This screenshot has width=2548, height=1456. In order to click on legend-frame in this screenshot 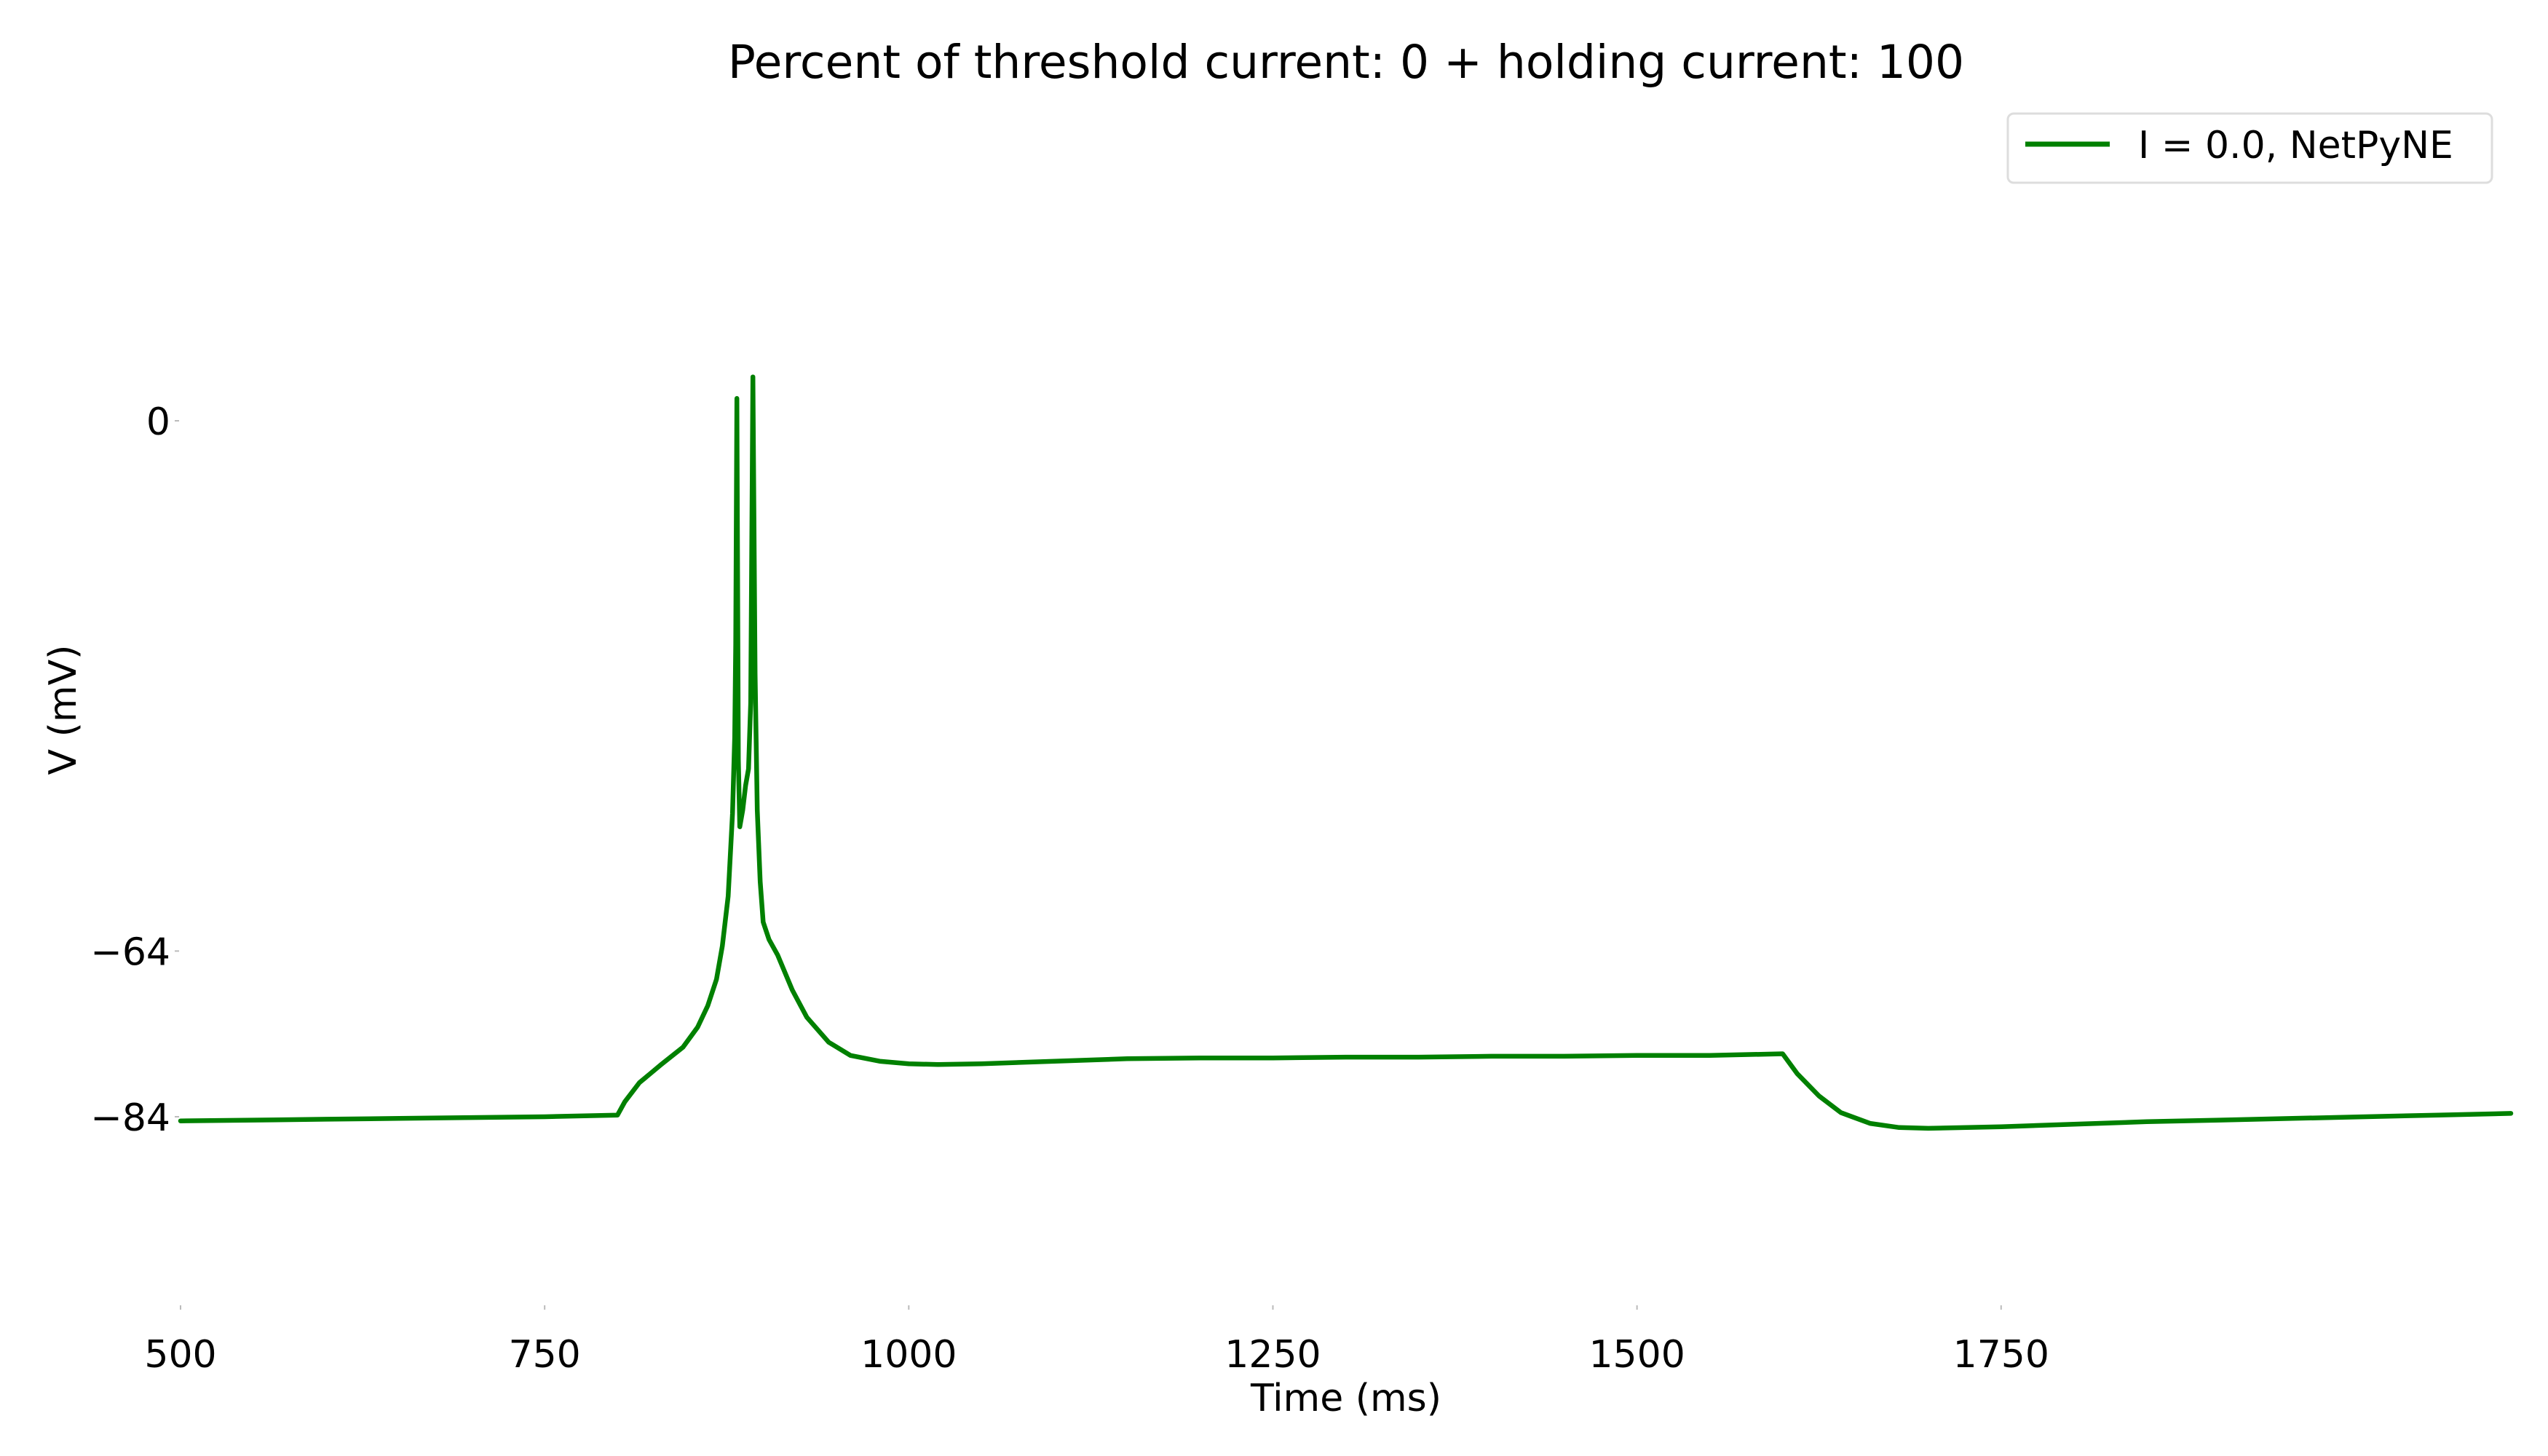, I will do `click(2249, 148)`.